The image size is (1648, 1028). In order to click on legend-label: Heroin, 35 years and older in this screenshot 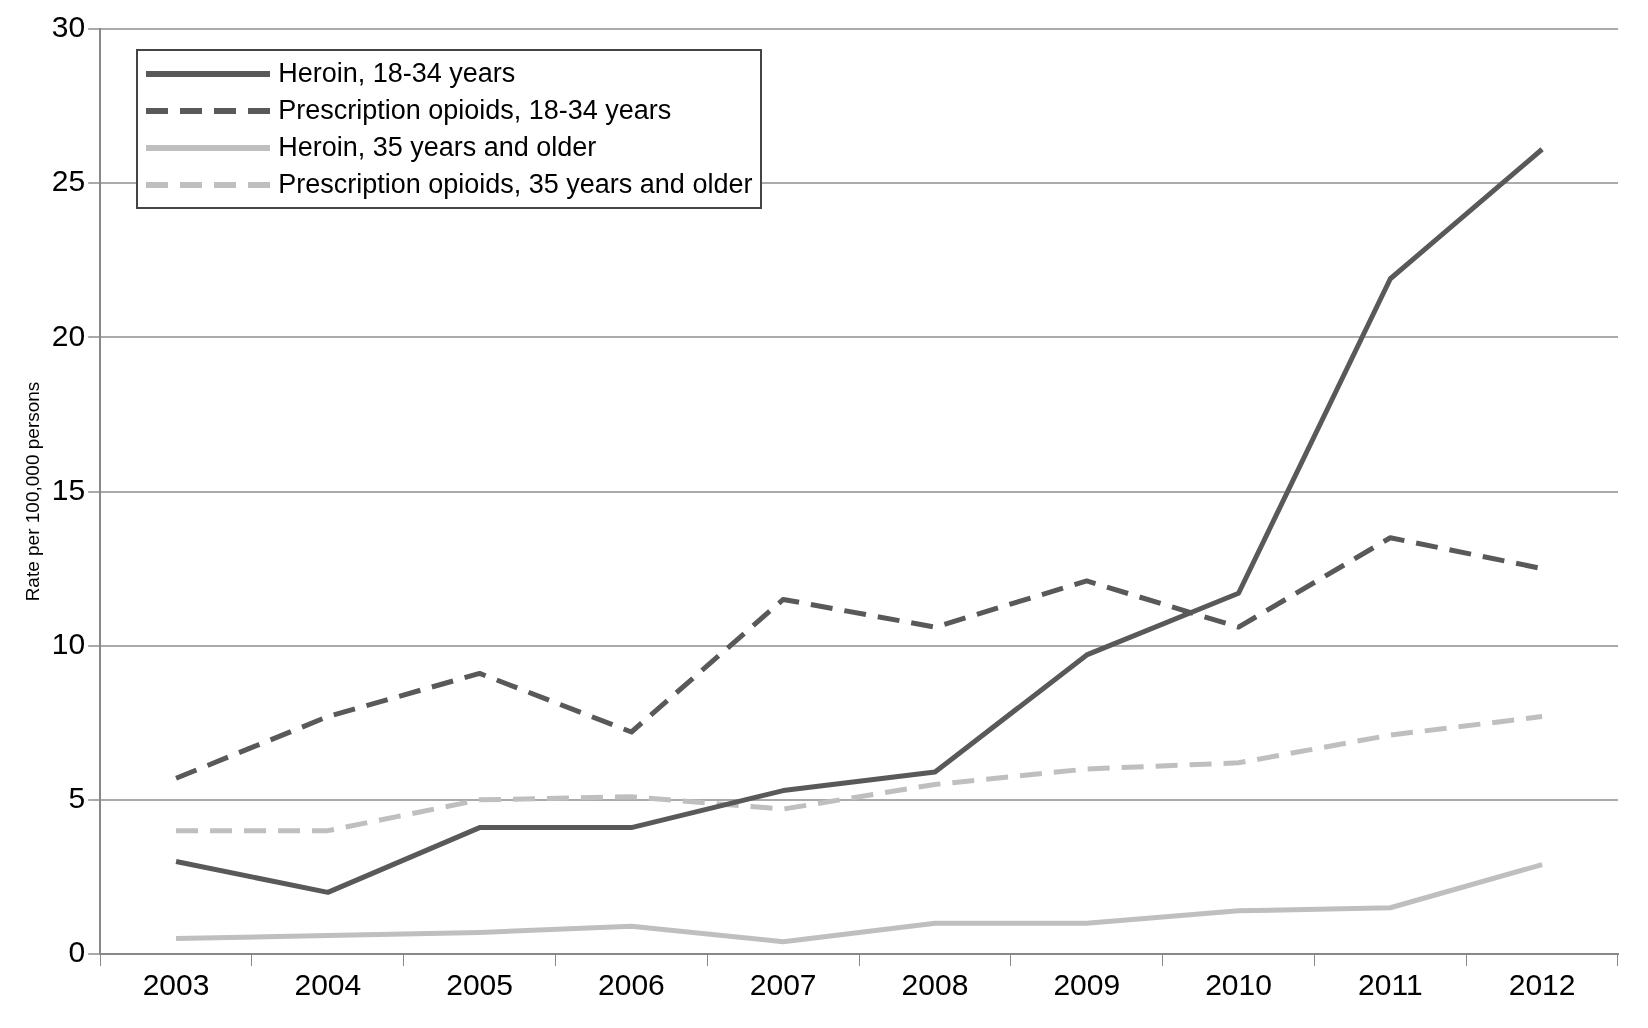, I will do `click(437, 147)`.